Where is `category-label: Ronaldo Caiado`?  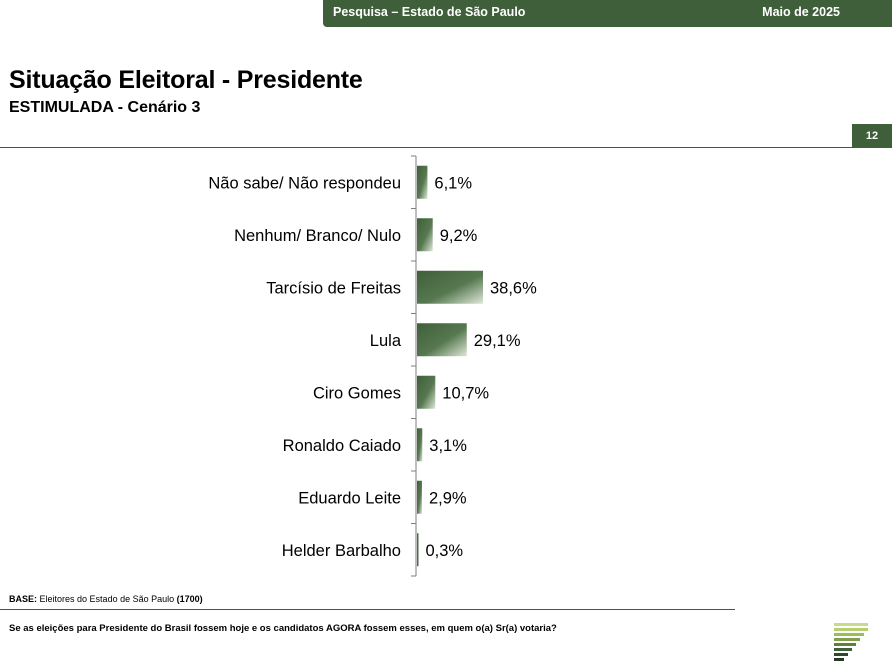 category-label: Ronaldo Caiado is located at coordinates (342, 446).